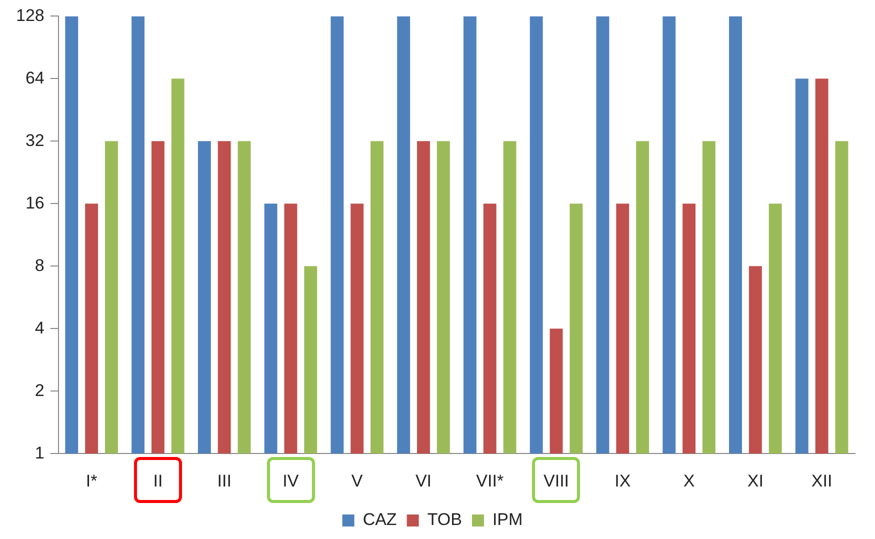  What do you see at coordinates (39, 390) in the screenshot?
I see `y-tick-label: 2` at bounding box center [39, 390].